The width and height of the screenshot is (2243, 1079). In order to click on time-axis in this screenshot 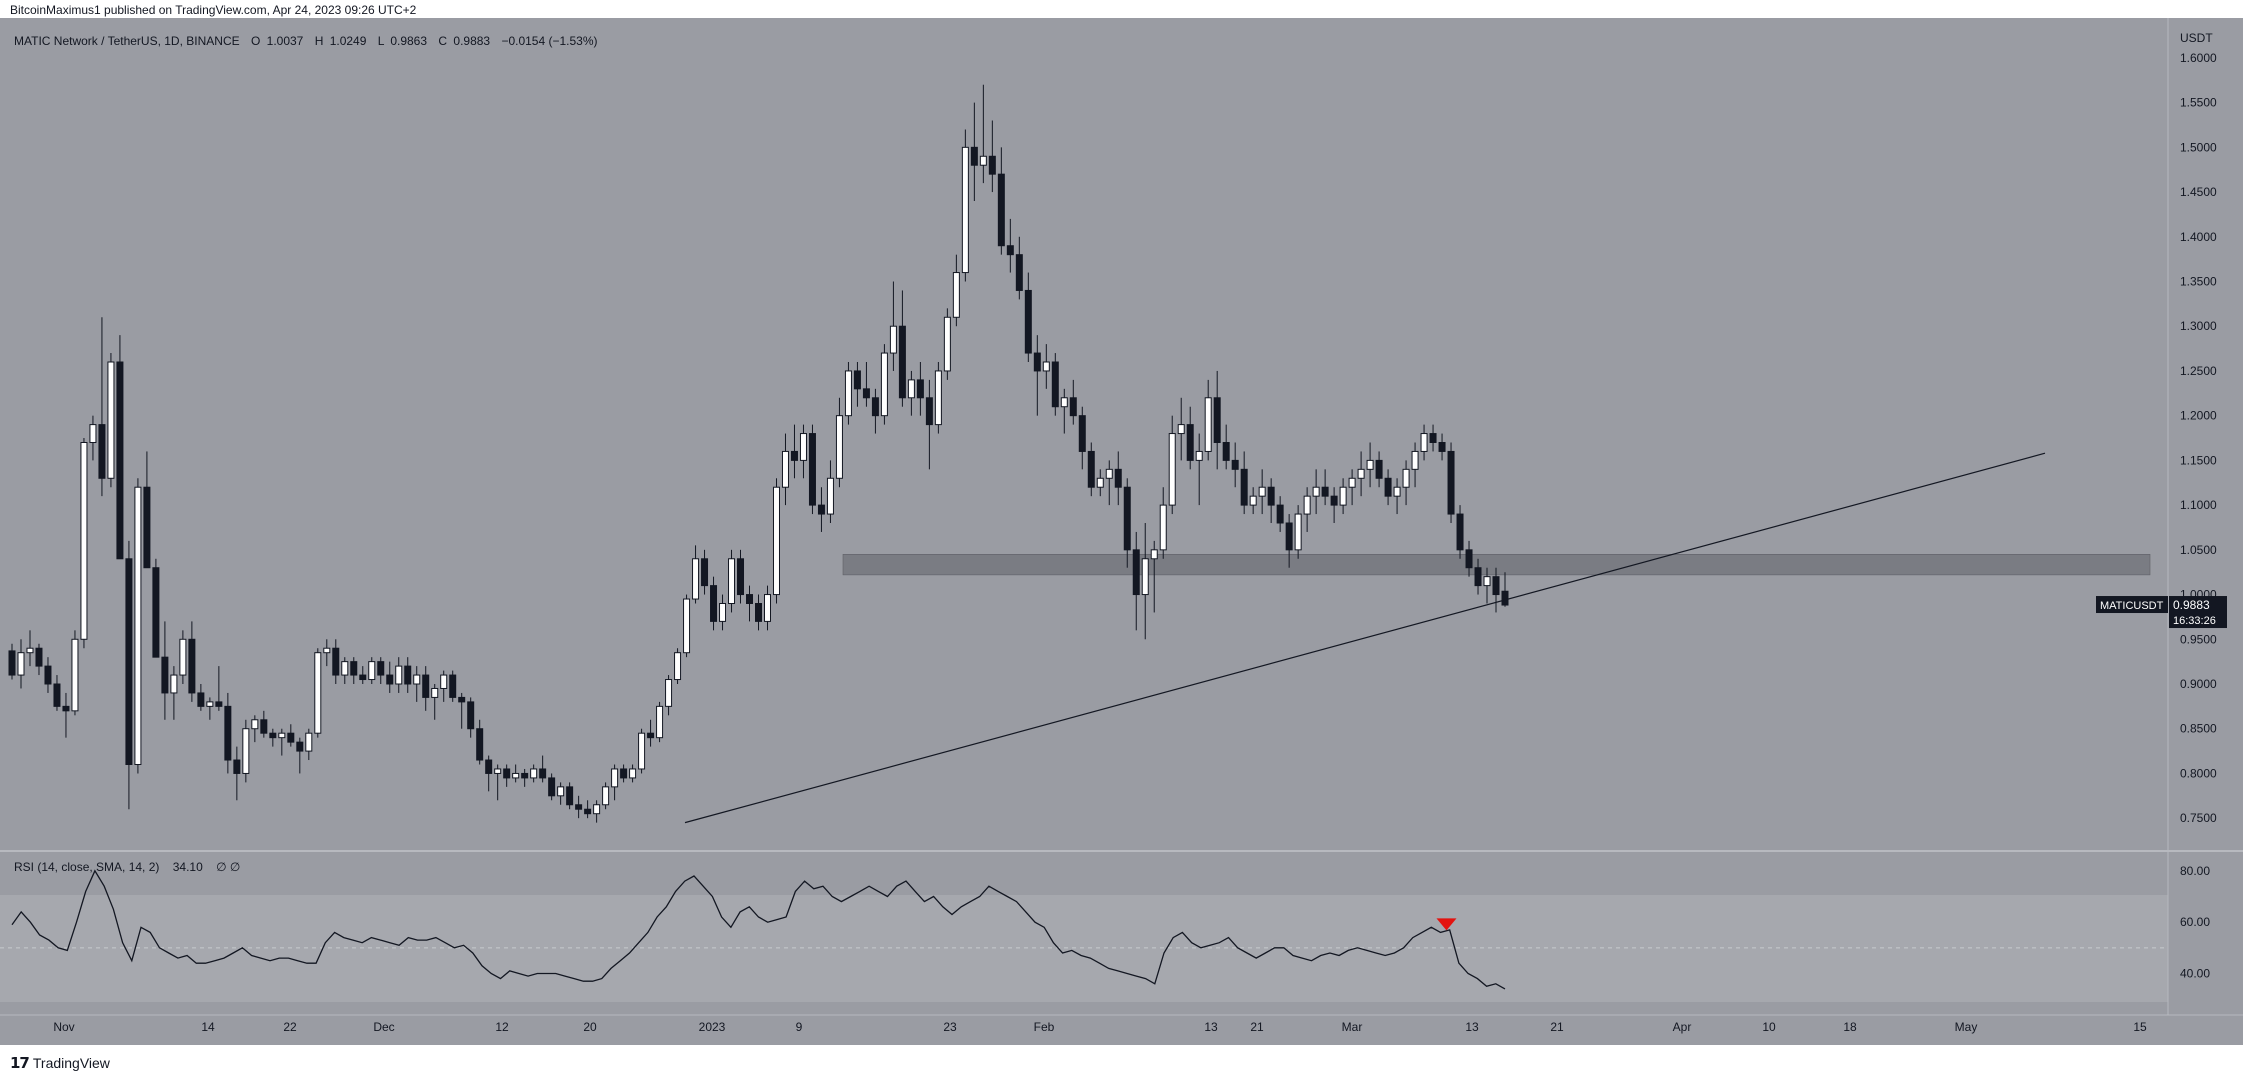, I will do `click(1121, 1030)`.